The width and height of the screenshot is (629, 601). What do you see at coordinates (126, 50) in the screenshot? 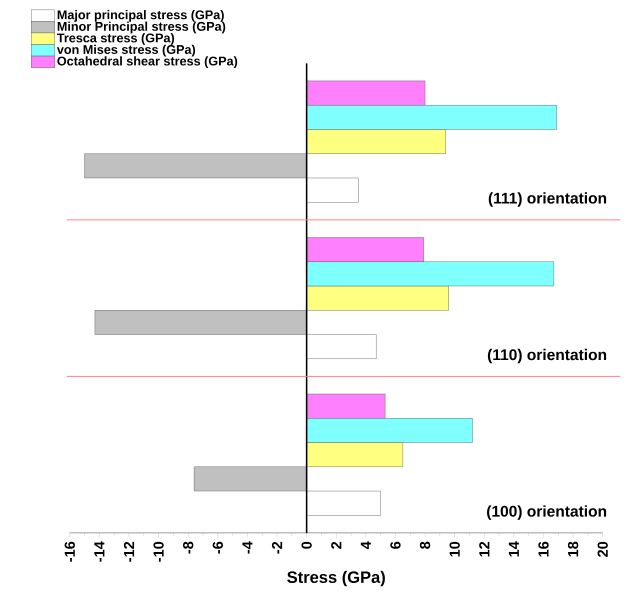
I see `legend-label: von Mises stress (GPa)` at bounding box center [126, 50].